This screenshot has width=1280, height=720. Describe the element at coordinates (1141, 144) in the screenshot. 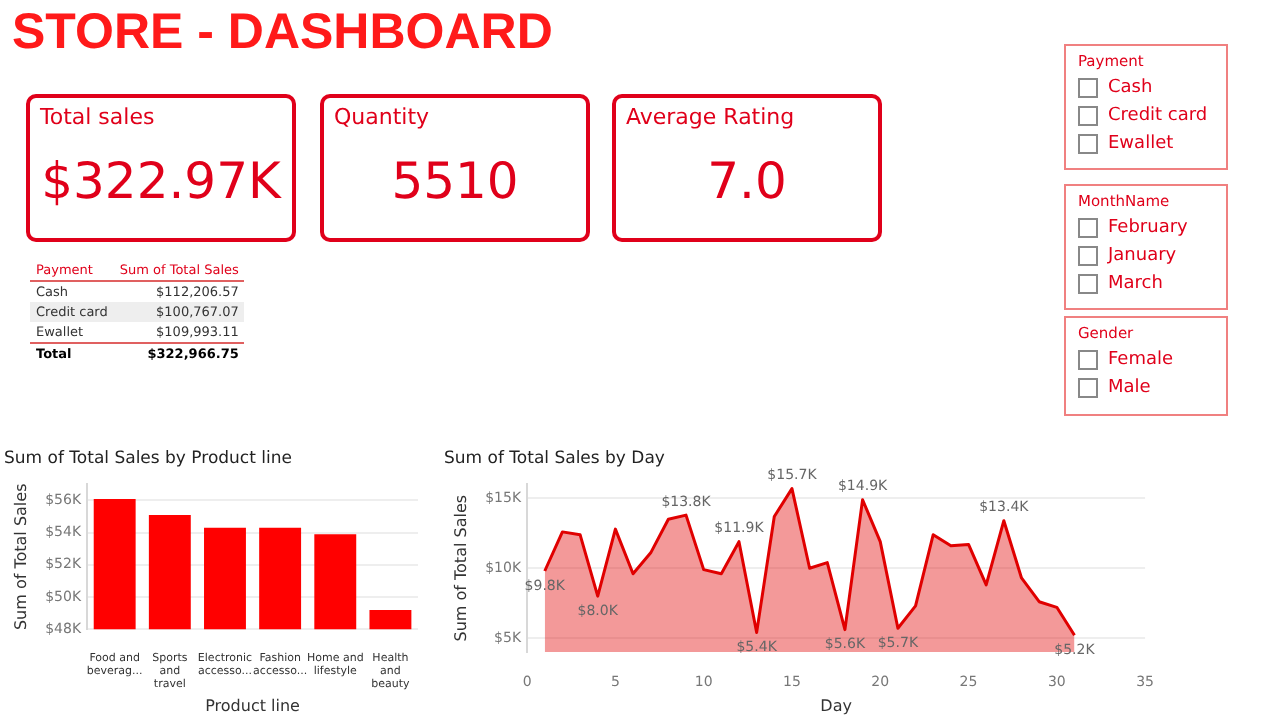

I see `text: Ewallet` at that location.